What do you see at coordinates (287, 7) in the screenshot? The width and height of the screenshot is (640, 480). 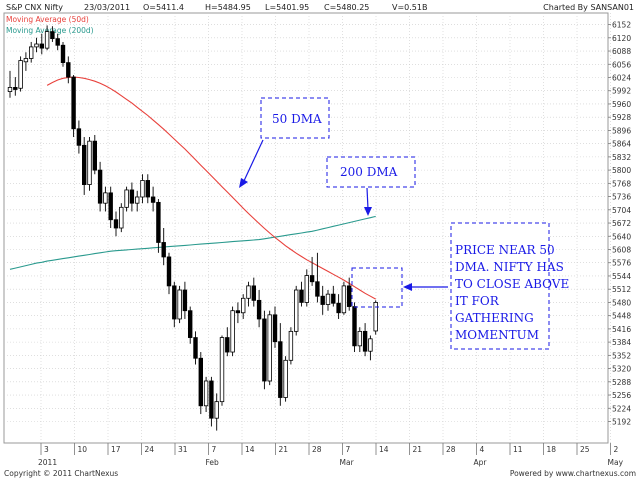 I see `low-label: L=5401.95` at bounding box center [287, 7].